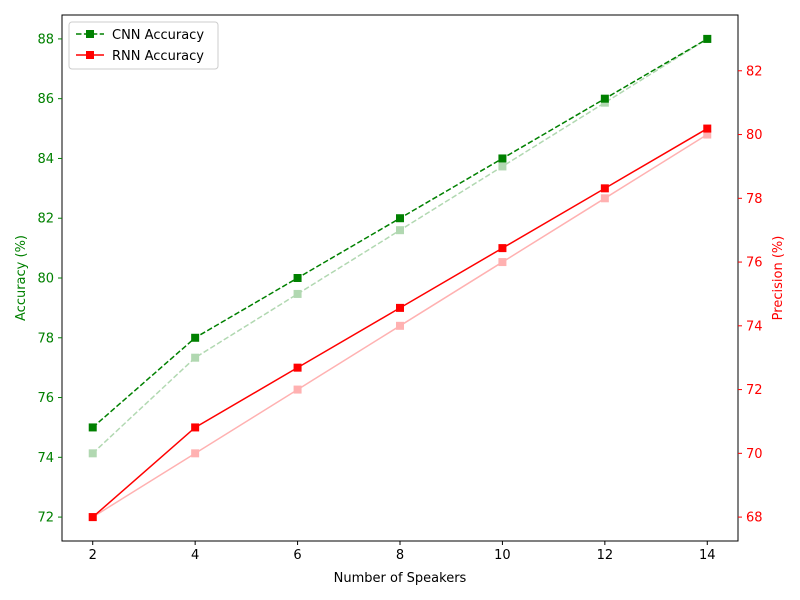 This screenshot has width=800, height=600. I want to click on right-y-tick-label: 72, so click(754, 390).